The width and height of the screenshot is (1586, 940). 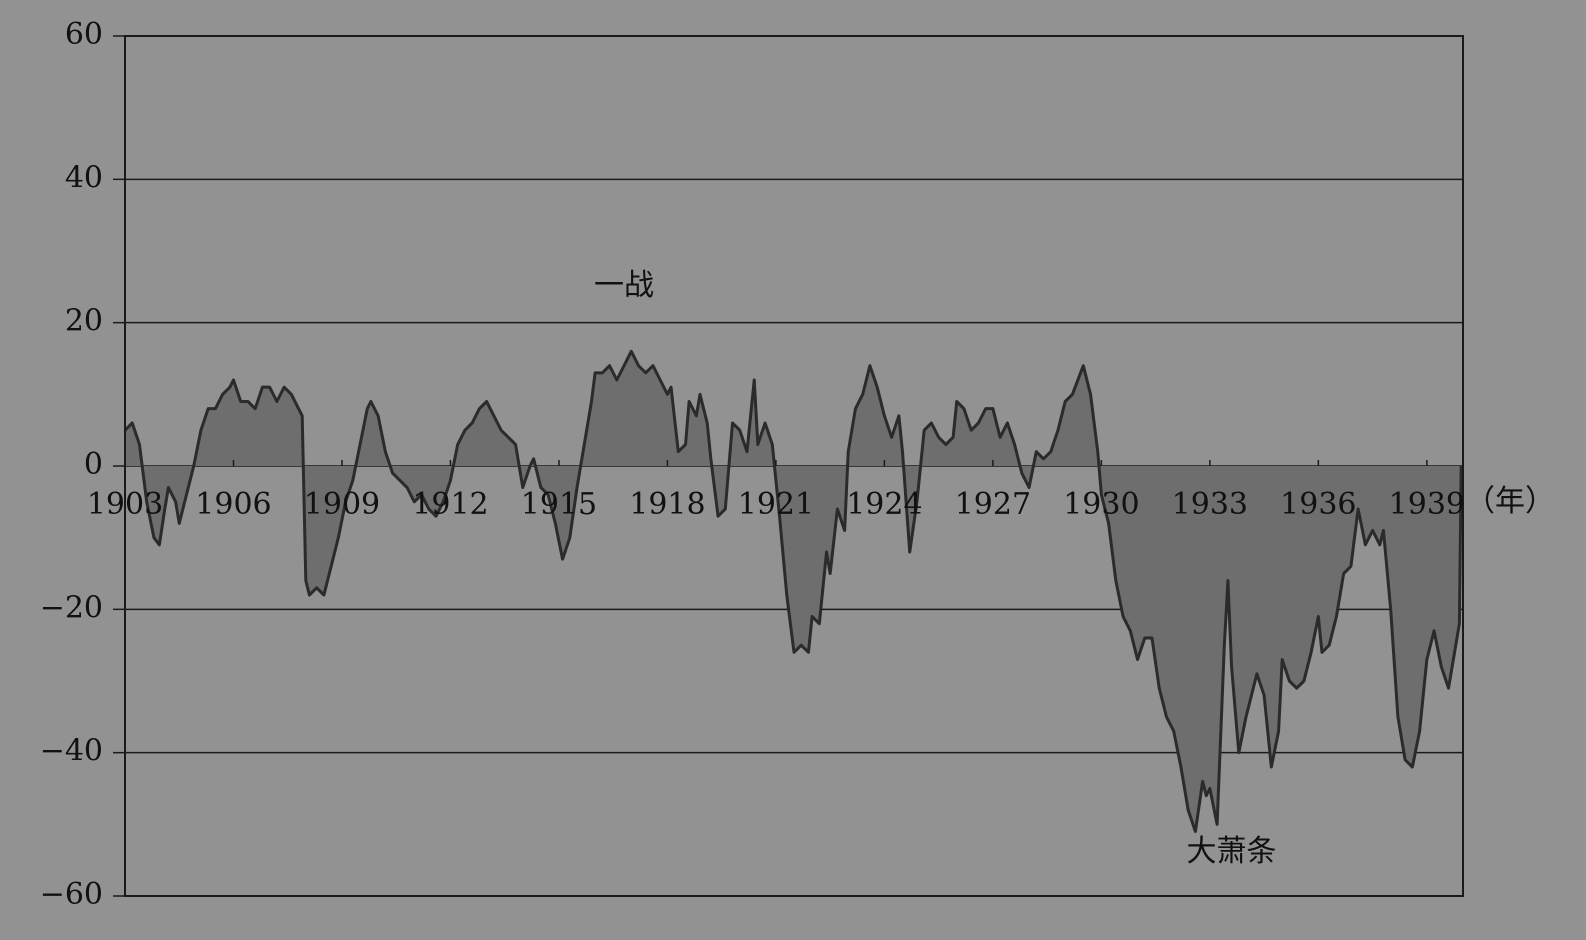 I want to click on x-tick-label: 1918, so click(x=667, y=504).